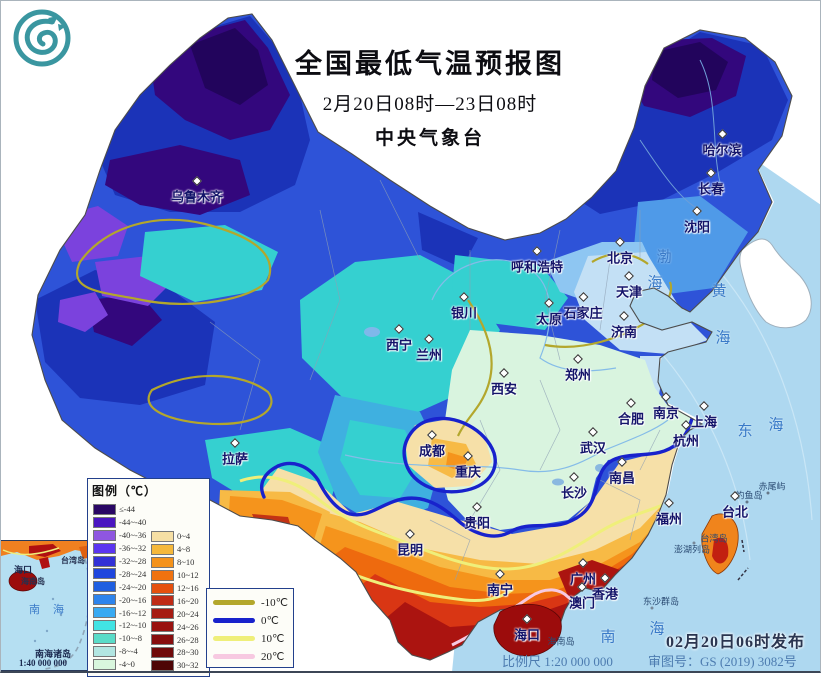  Describe the element at coordinates (175, 549) in the screenshot. I see `legend-row: 4~8` at that location.